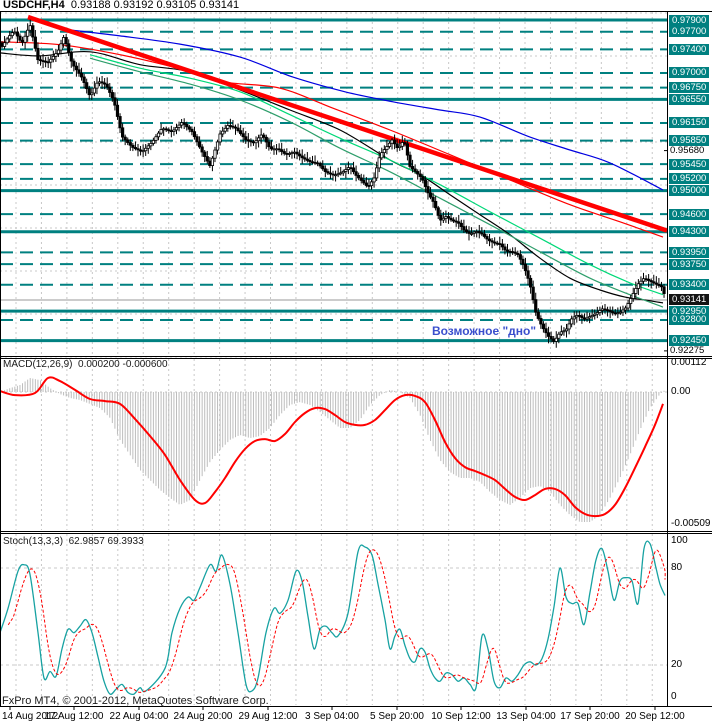  What do you see at coordinates (689, 362) in the screenshot?
I see `macd-axis-label: 0.00112` at bounding box center [689, 362].